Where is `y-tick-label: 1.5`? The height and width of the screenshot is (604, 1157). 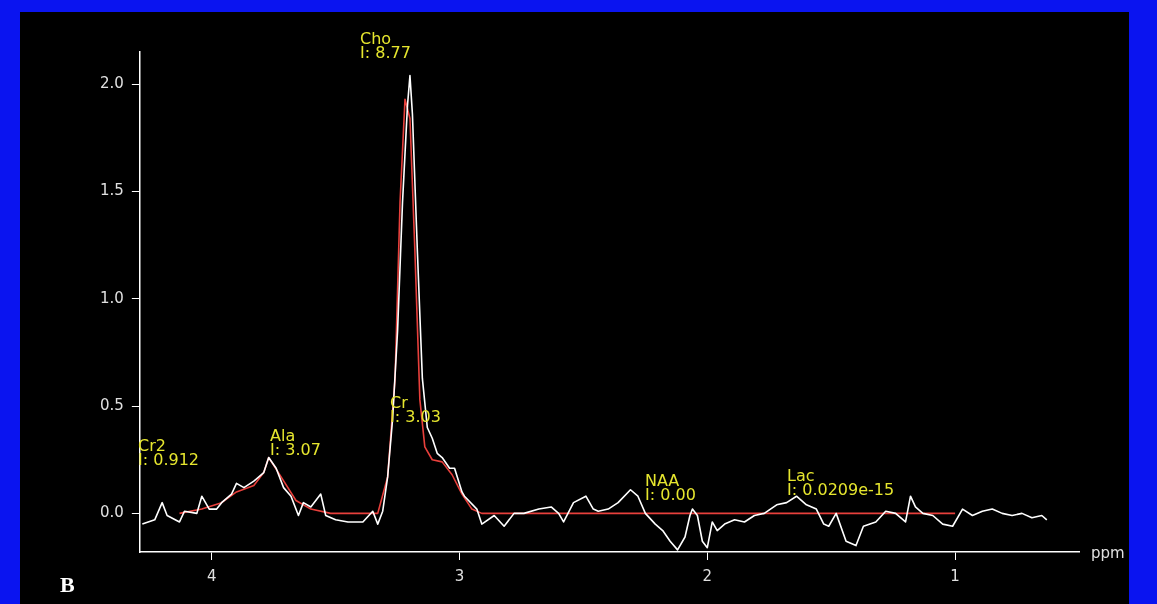 y-tick-label: 1.5 is located at coordinates (112, 190).